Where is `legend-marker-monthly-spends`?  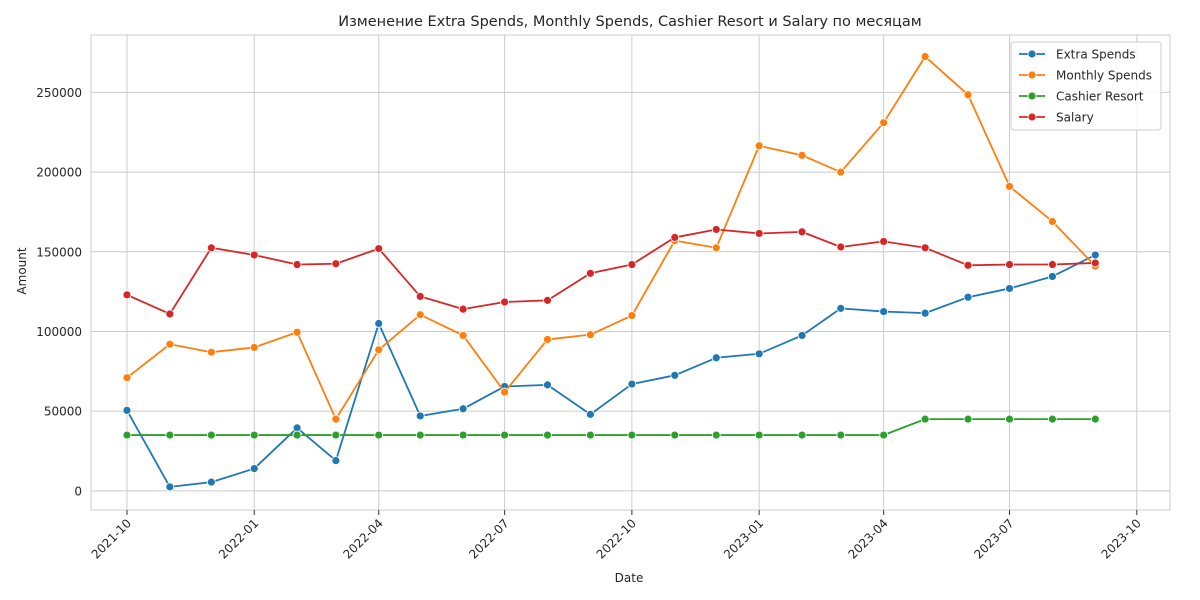 legend-marker-monthly-spends is located at coordinates (1032, 75).